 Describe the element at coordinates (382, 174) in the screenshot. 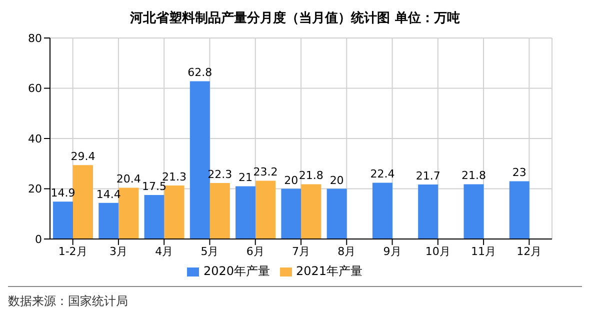

I see `data-label: 22.4` at that location.